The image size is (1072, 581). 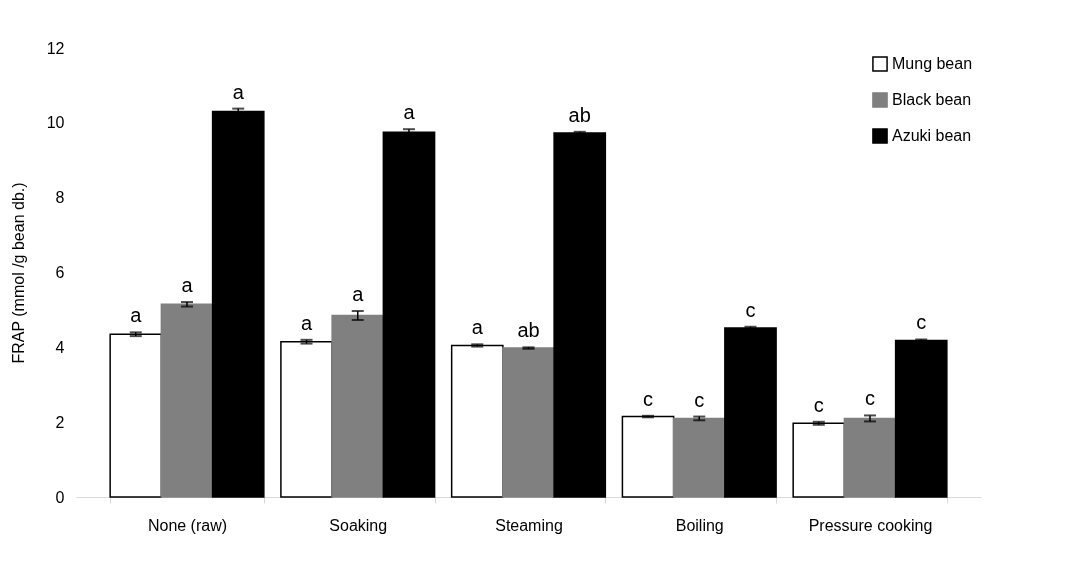 What do you see at coordinates (60, 347) in the screenshot?
I see `y-tick-label: 4` at bounding box center [60, 347].